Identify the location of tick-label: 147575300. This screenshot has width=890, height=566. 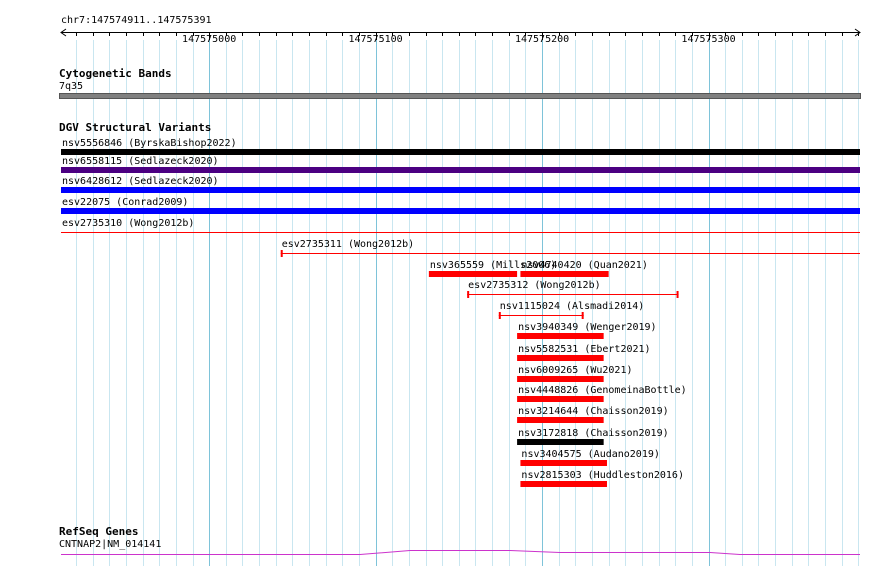
(708, 39).